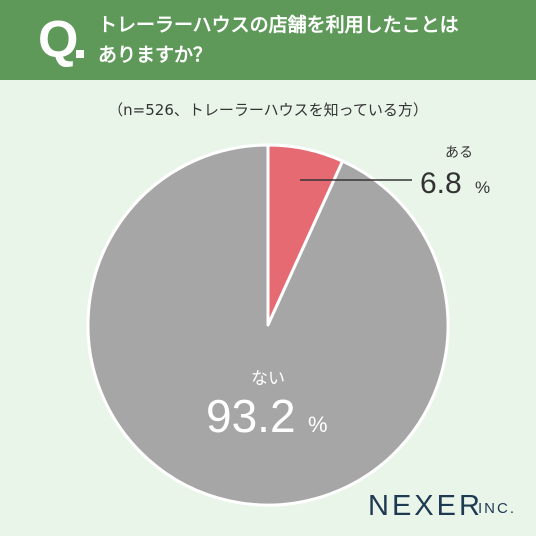 This screenshot has width=536, height=536. I want to click on nexer-logo-suffix: INC., so click(497, 508).